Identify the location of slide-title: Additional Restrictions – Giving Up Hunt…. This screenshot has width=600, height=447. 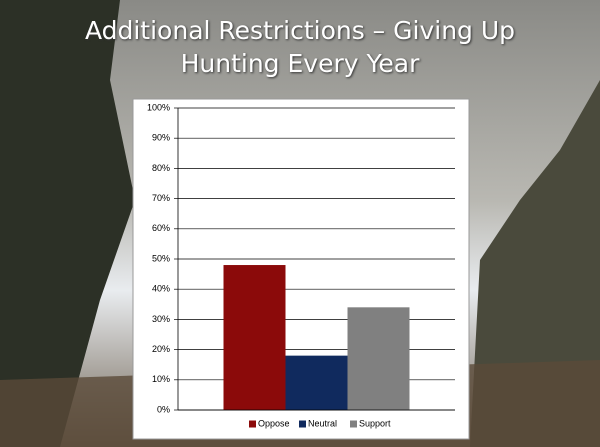
(300, 47).